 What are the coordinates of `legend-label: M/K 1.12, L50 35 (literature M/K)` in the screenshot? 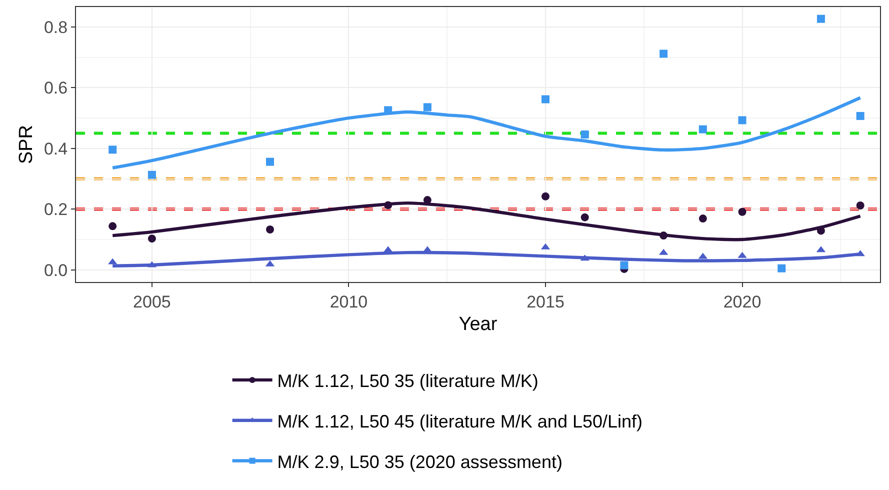 It's located at (407, 380).